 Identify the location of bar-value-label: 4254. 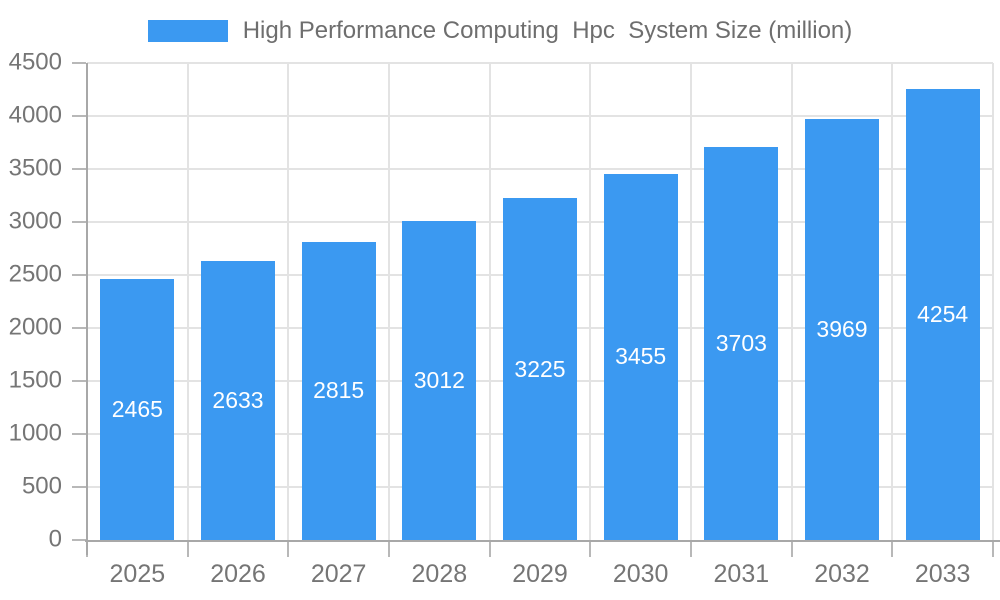
(943, 314).